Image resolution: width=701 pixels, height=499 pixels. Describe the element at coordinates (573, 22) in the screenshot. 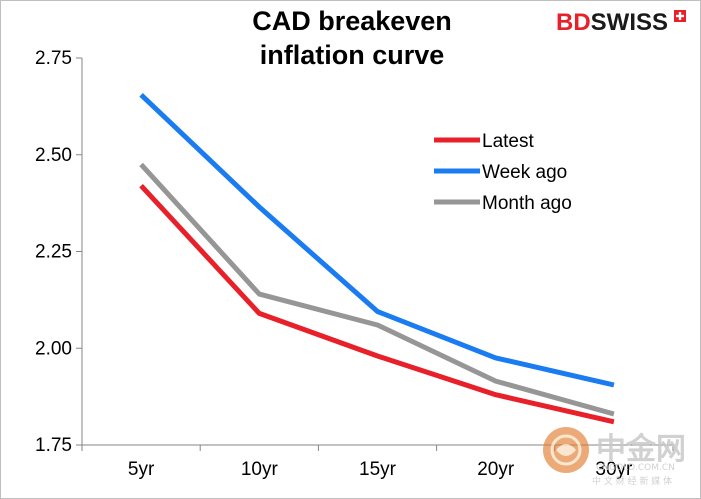

I see `logo-bd-text: BD` at that location.